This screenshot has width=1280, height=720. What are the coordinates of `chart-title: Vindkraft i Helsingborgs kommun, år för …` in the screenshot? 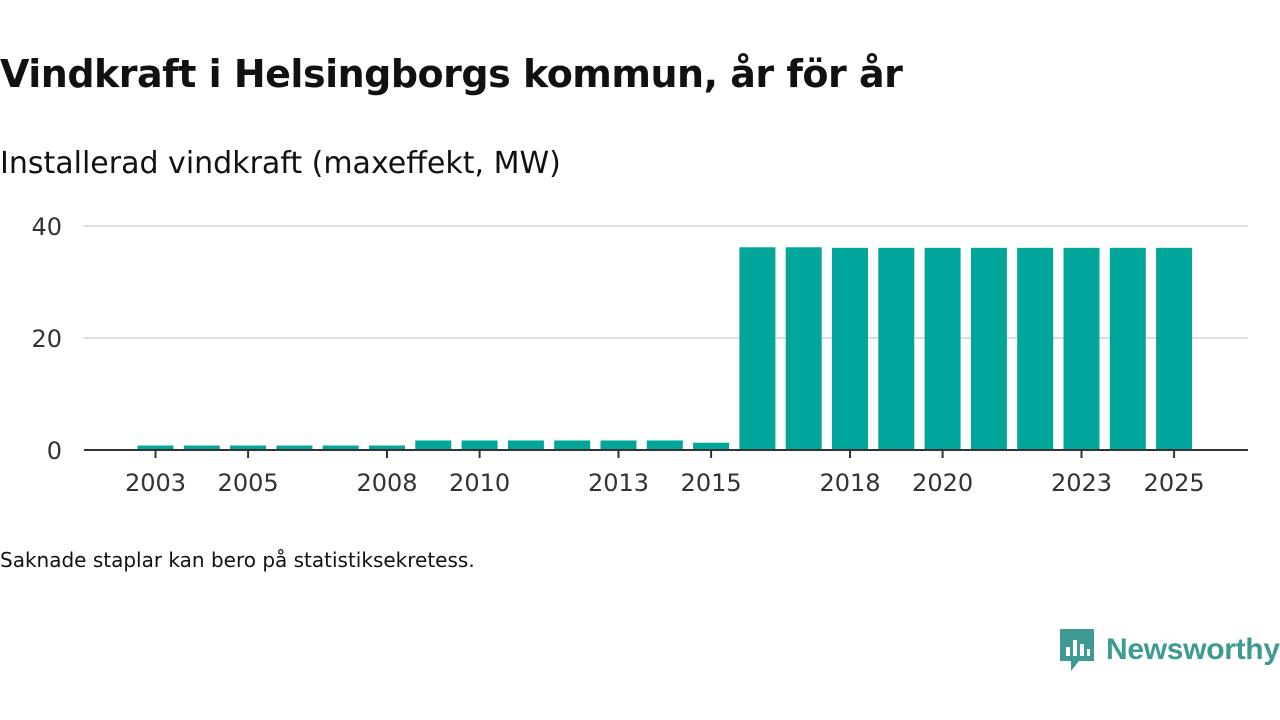 It's located at (451, 74).